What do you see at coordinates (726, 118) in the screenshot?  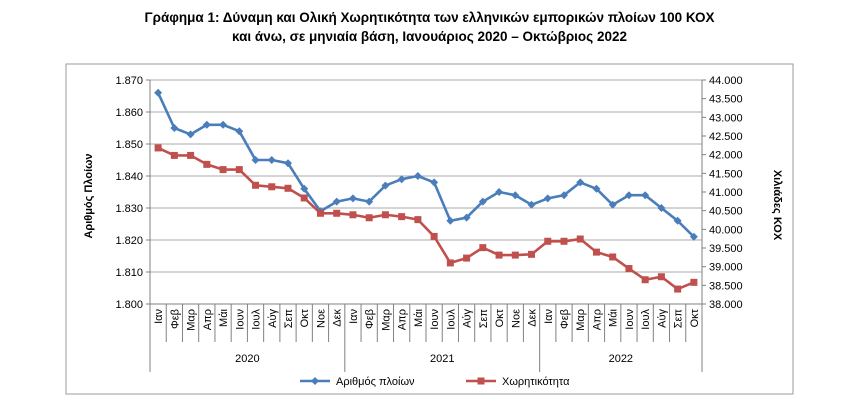 I see `y-tick-label-right: 43.000` at bounding box center [726, 118].